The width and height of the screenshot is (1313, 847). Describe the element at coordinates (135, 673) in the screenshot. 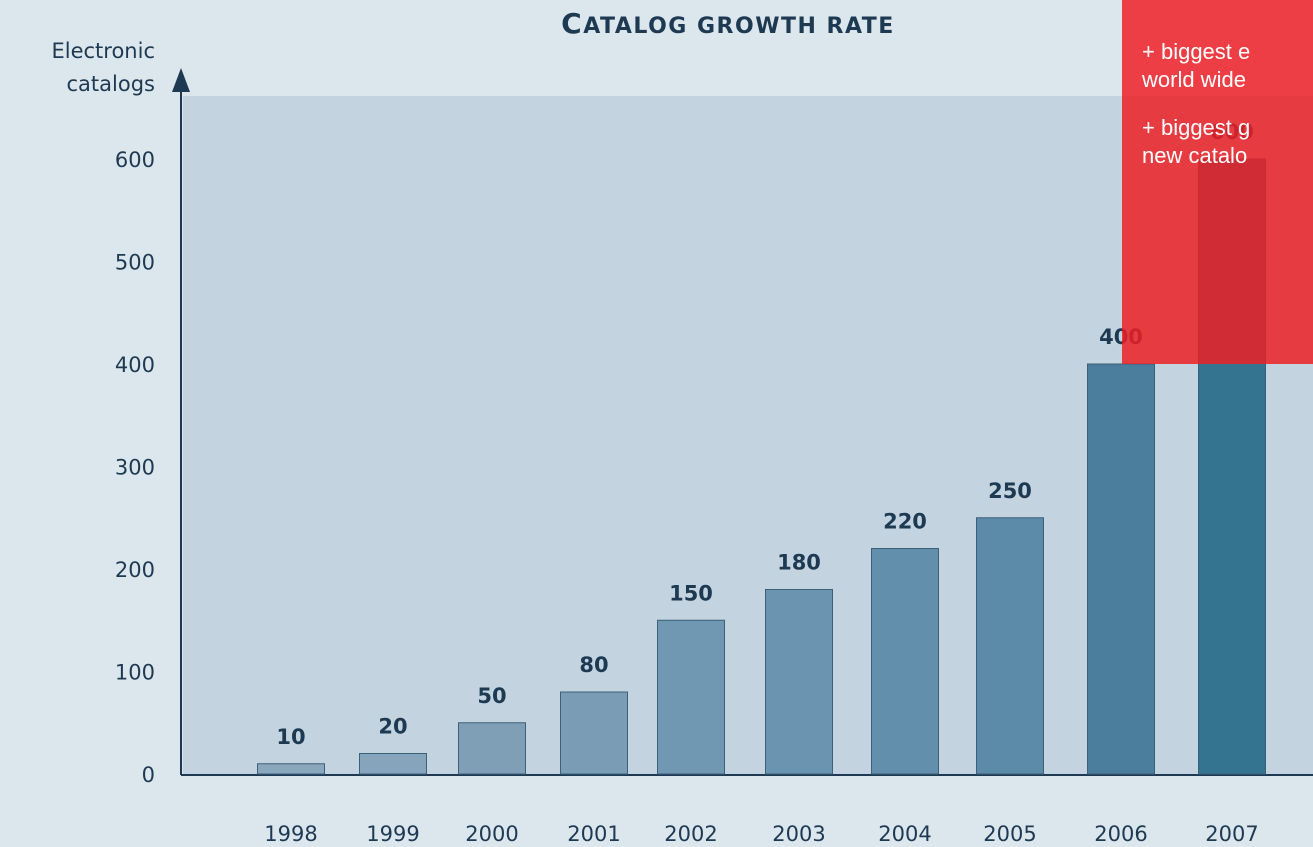

I see `y-tick-label: 100` at that location.